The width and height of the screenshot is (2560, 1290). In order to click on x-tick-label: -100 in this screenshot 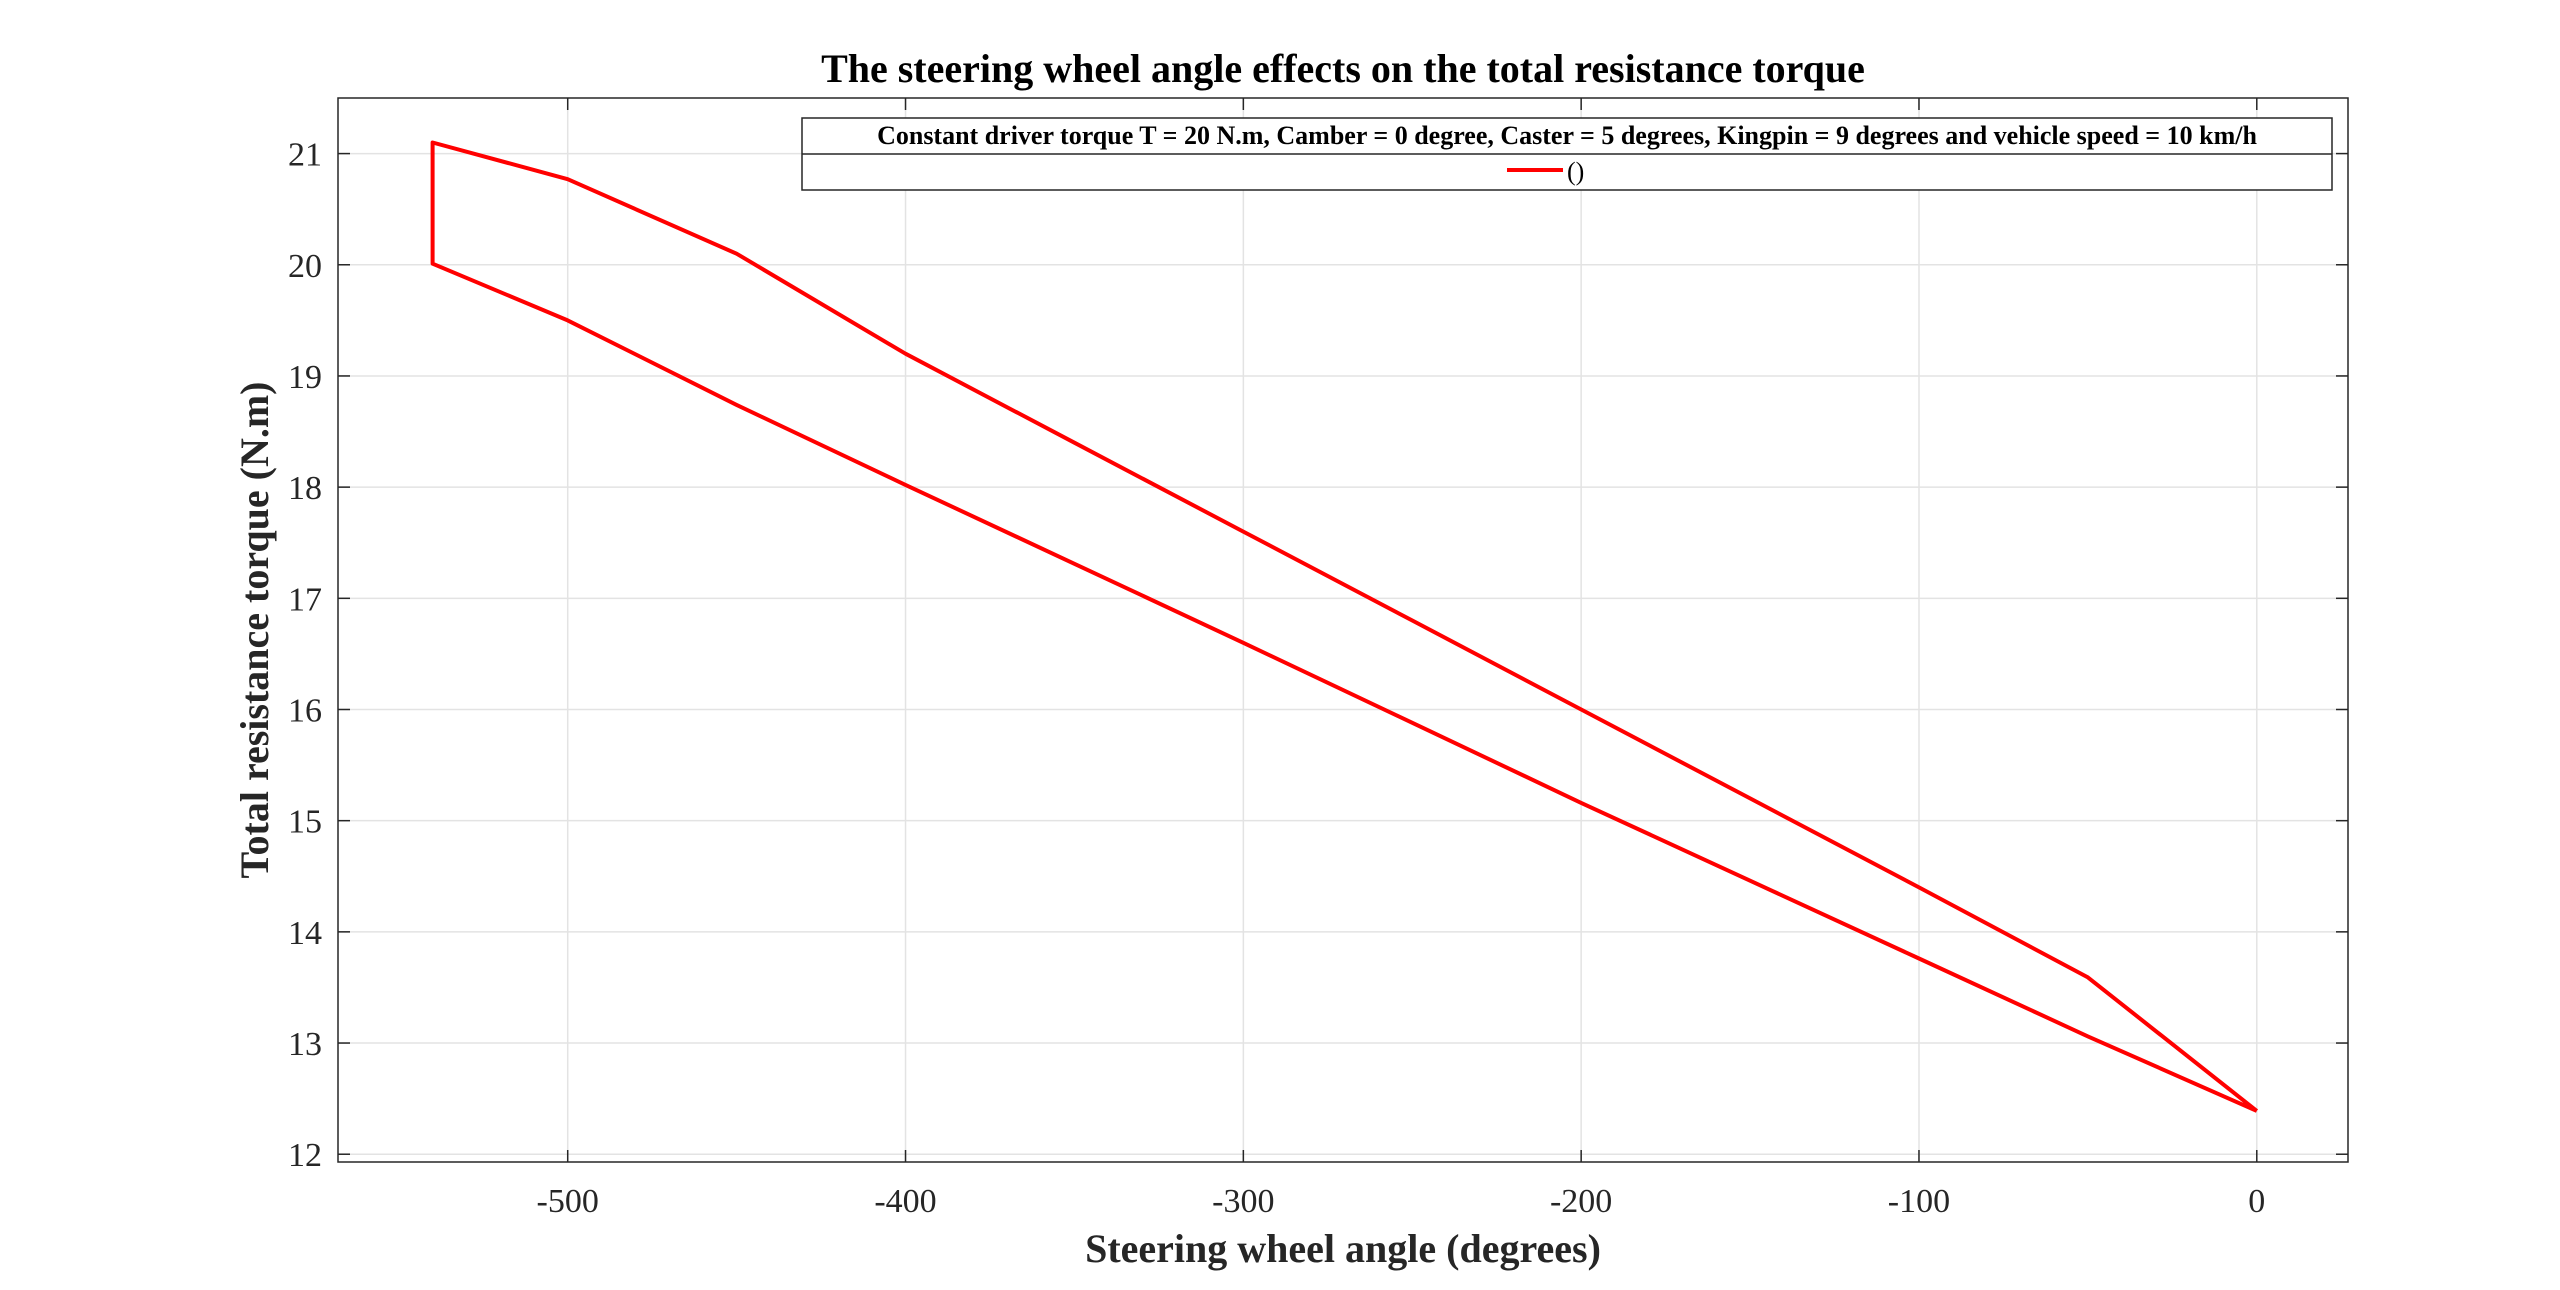, I will do `click(1919, 1201)`.